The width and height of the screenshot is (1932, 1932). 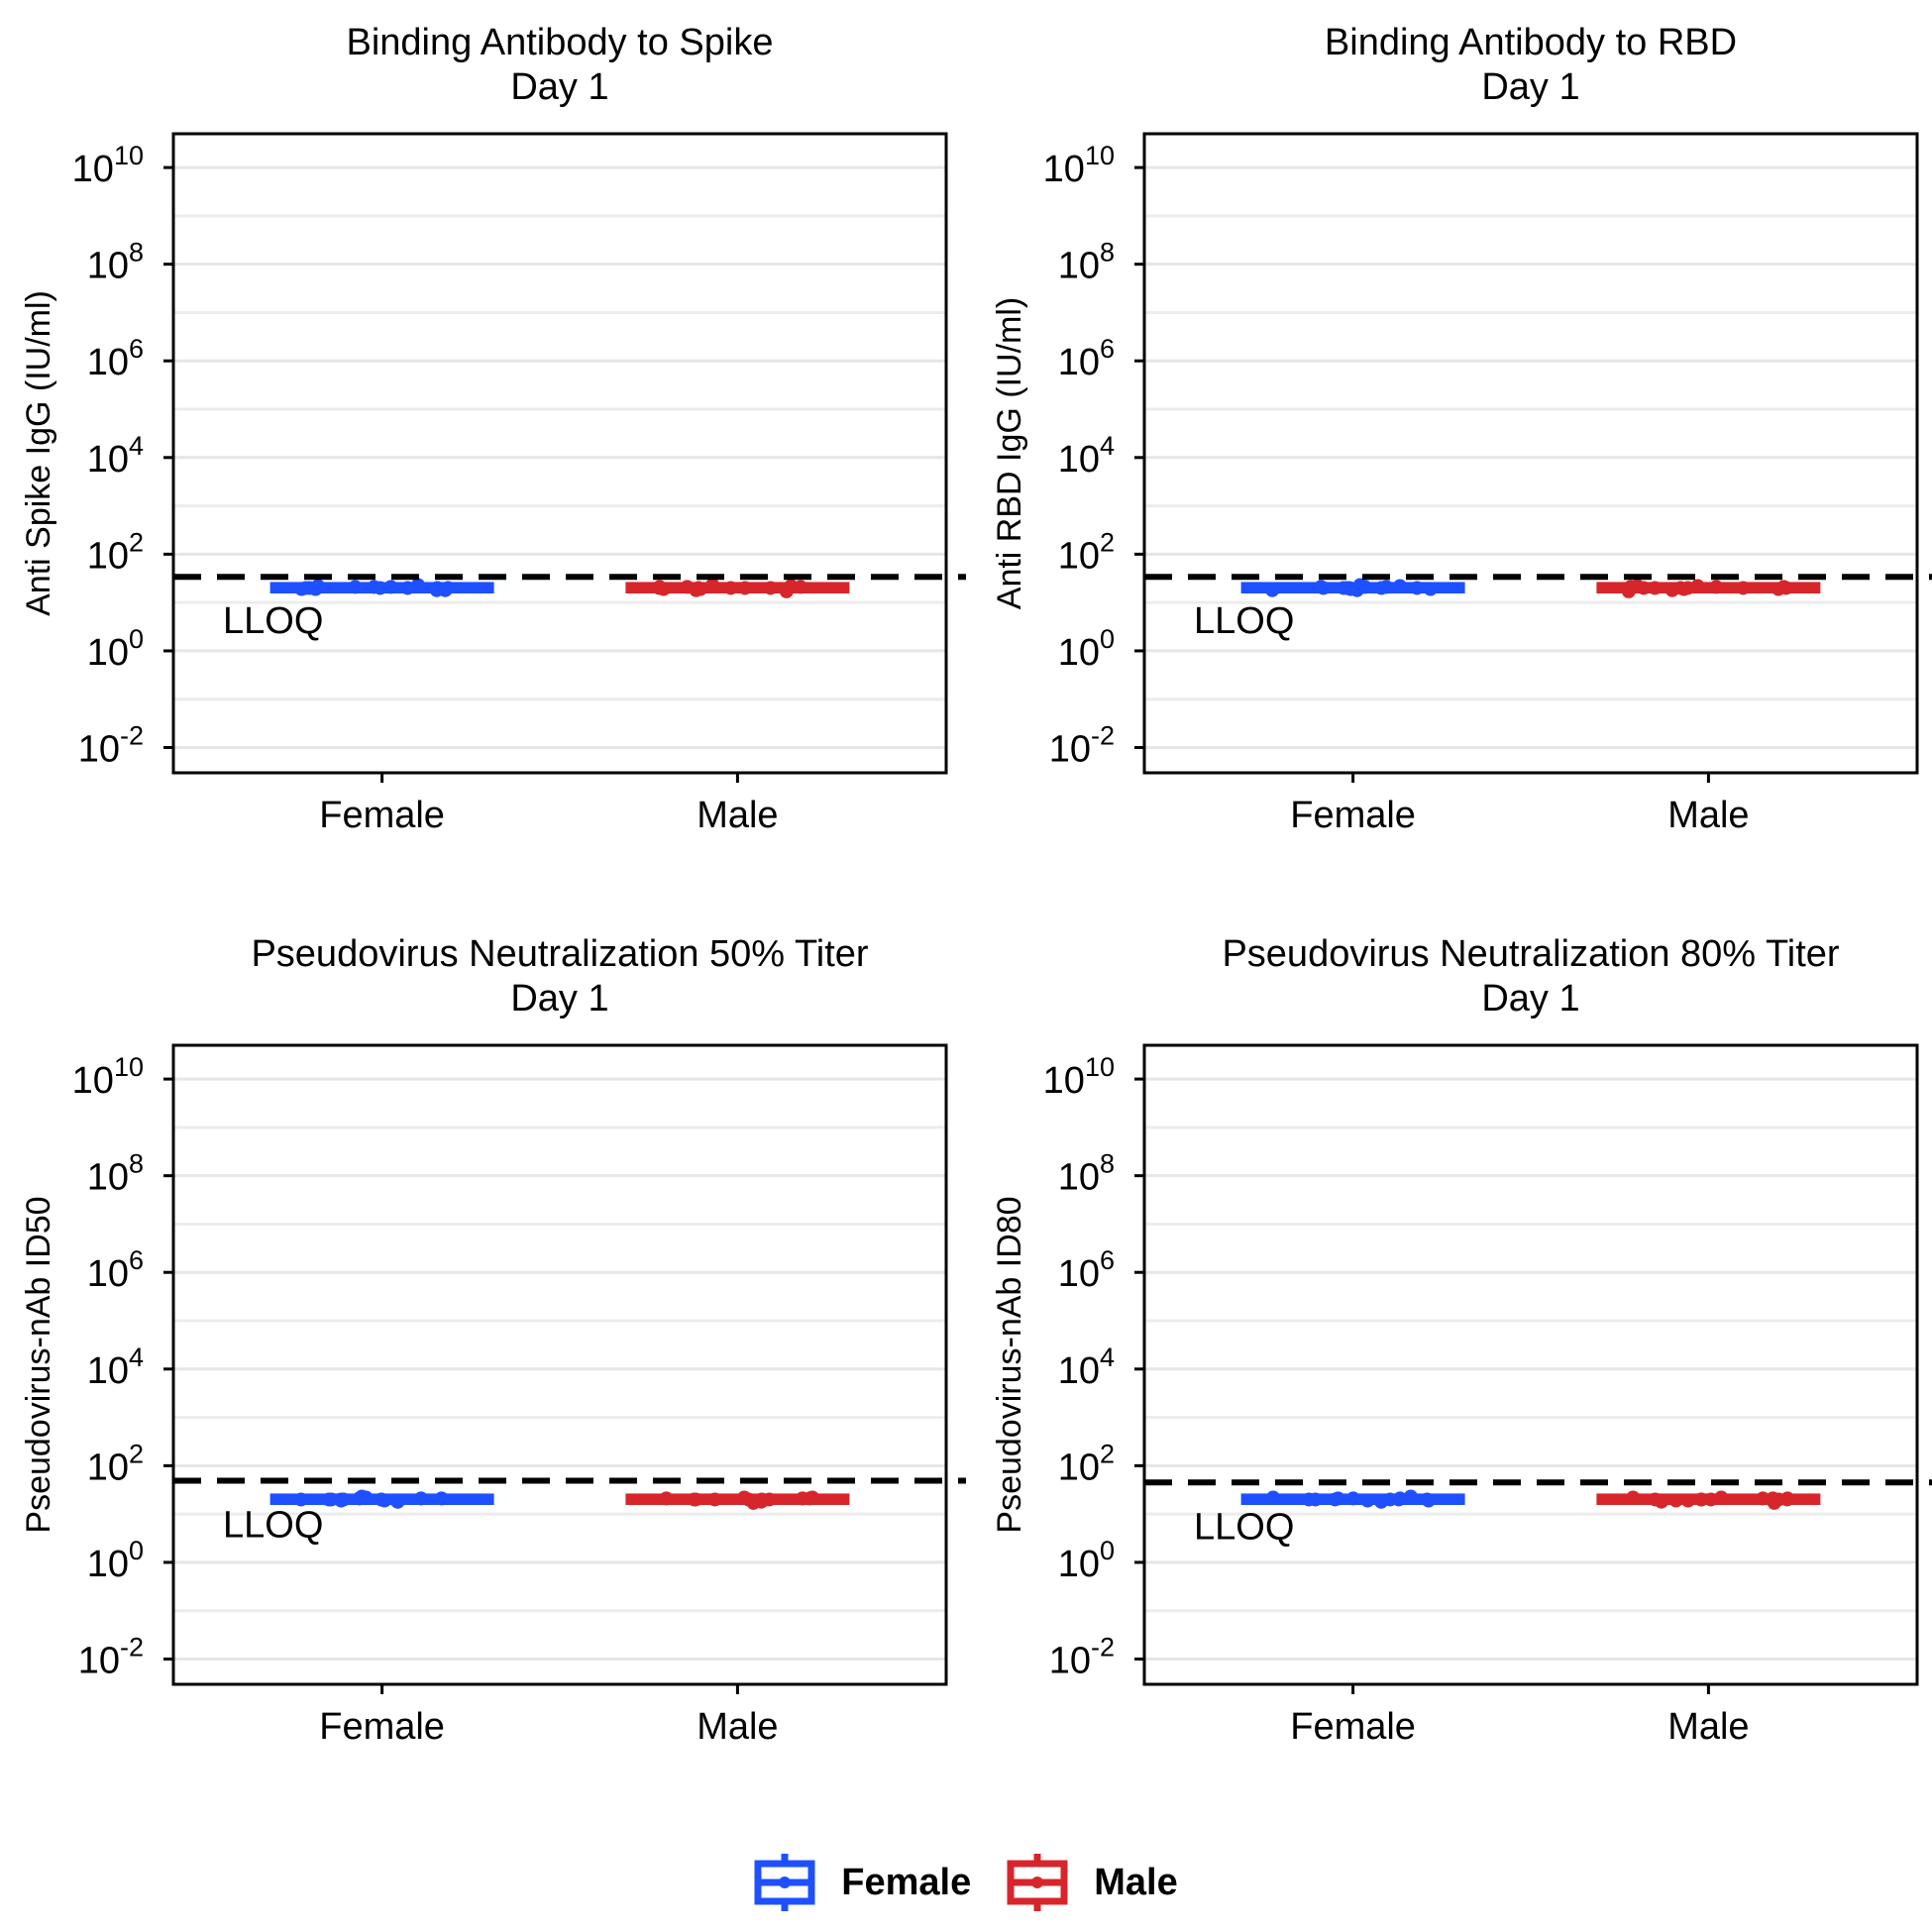 I want to click on panel-title: Pseudovirus Neutralization 80% Titer, so click(x=1530, y=954).